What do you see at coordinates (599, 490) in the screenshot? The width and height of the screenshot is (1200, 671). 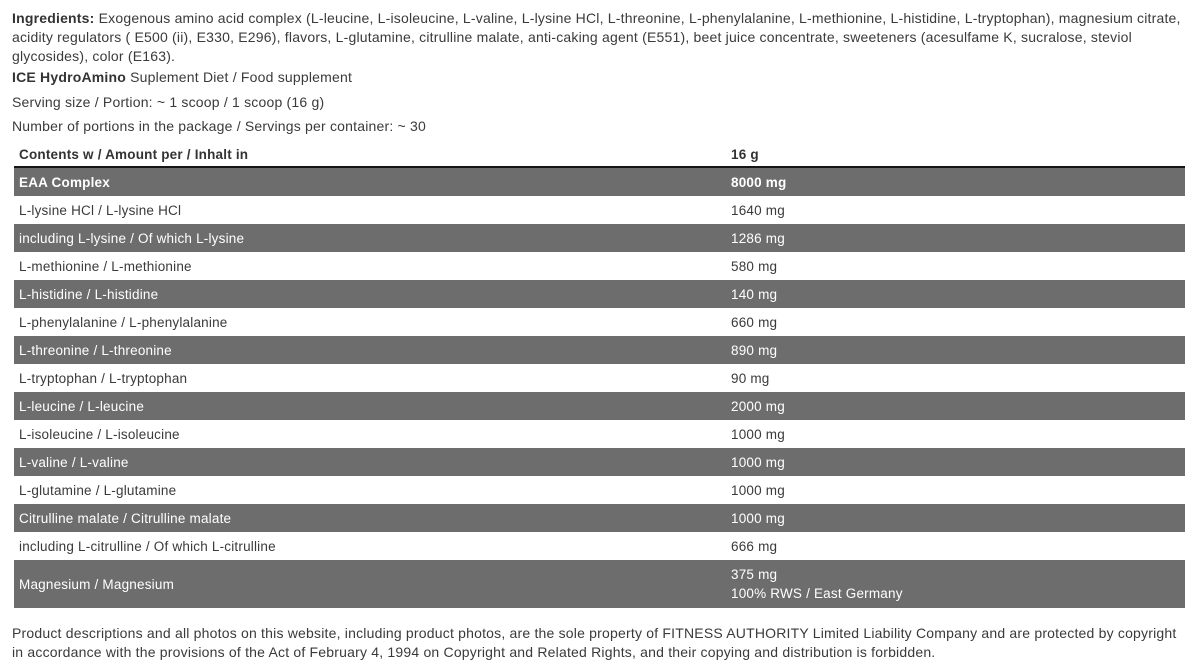 I see `table-row: L-glutamine / L-glutamine 1000 mg` at bounding box center [599, 490].